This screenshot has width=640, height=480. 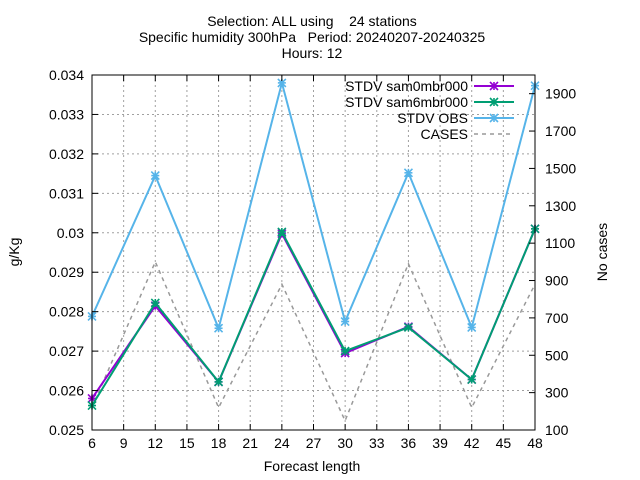 I want to click on y-tick-label: 0.028, so click(x=66, y=312).